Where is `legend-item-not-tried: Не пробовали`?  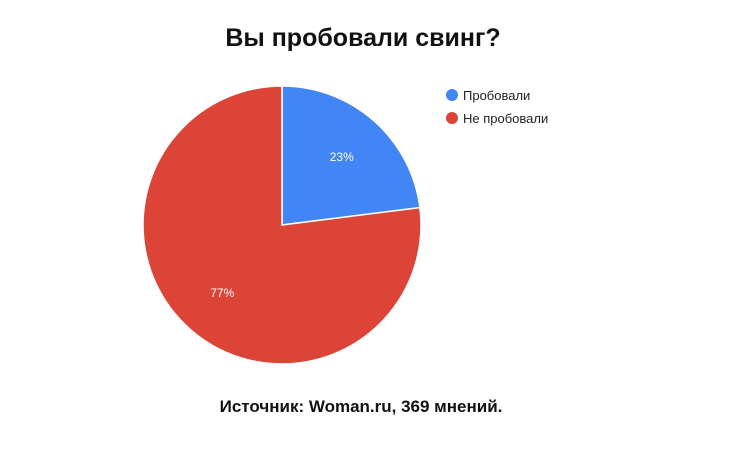 legend-item-not-tried: Не пробовали is located at coordinates (497, 118).